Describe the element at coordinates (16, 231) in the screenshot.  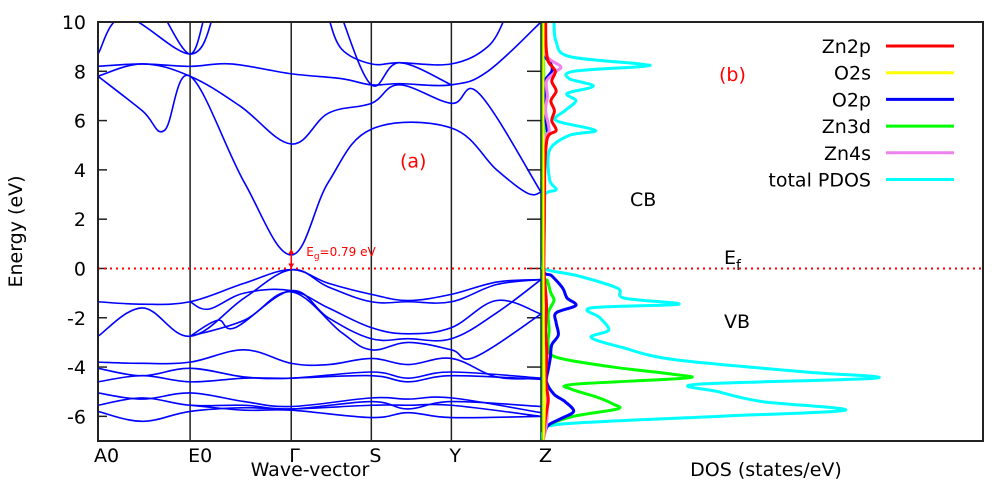
I see `y-axis-label: Energy (eV)` at that location.